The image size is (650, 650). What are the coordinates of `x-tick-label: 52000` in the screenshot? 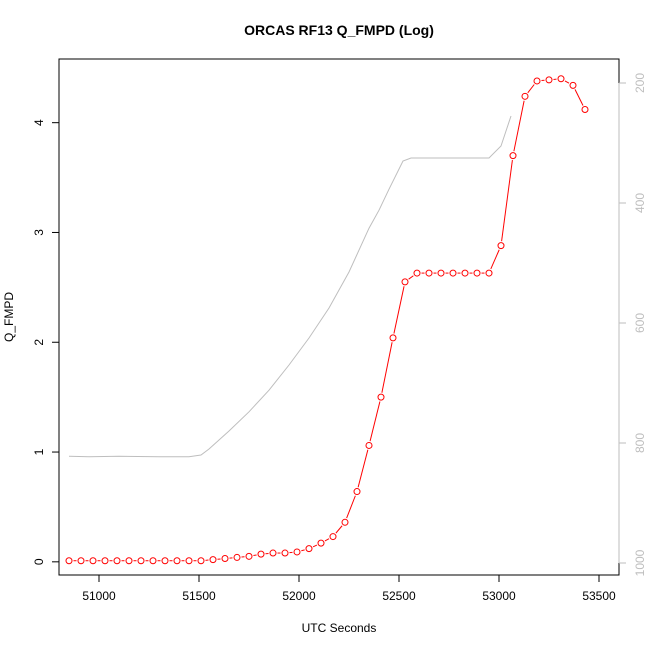 It's located at (299, 596).